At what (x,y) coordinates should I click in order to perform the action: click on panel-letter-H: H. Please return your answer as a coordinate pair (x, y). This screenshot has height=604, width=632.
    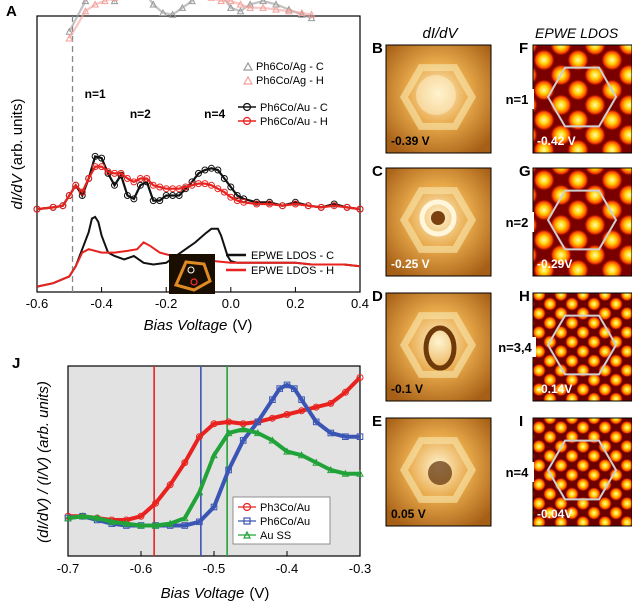
    Looking at the image, I should click on (524, 296).